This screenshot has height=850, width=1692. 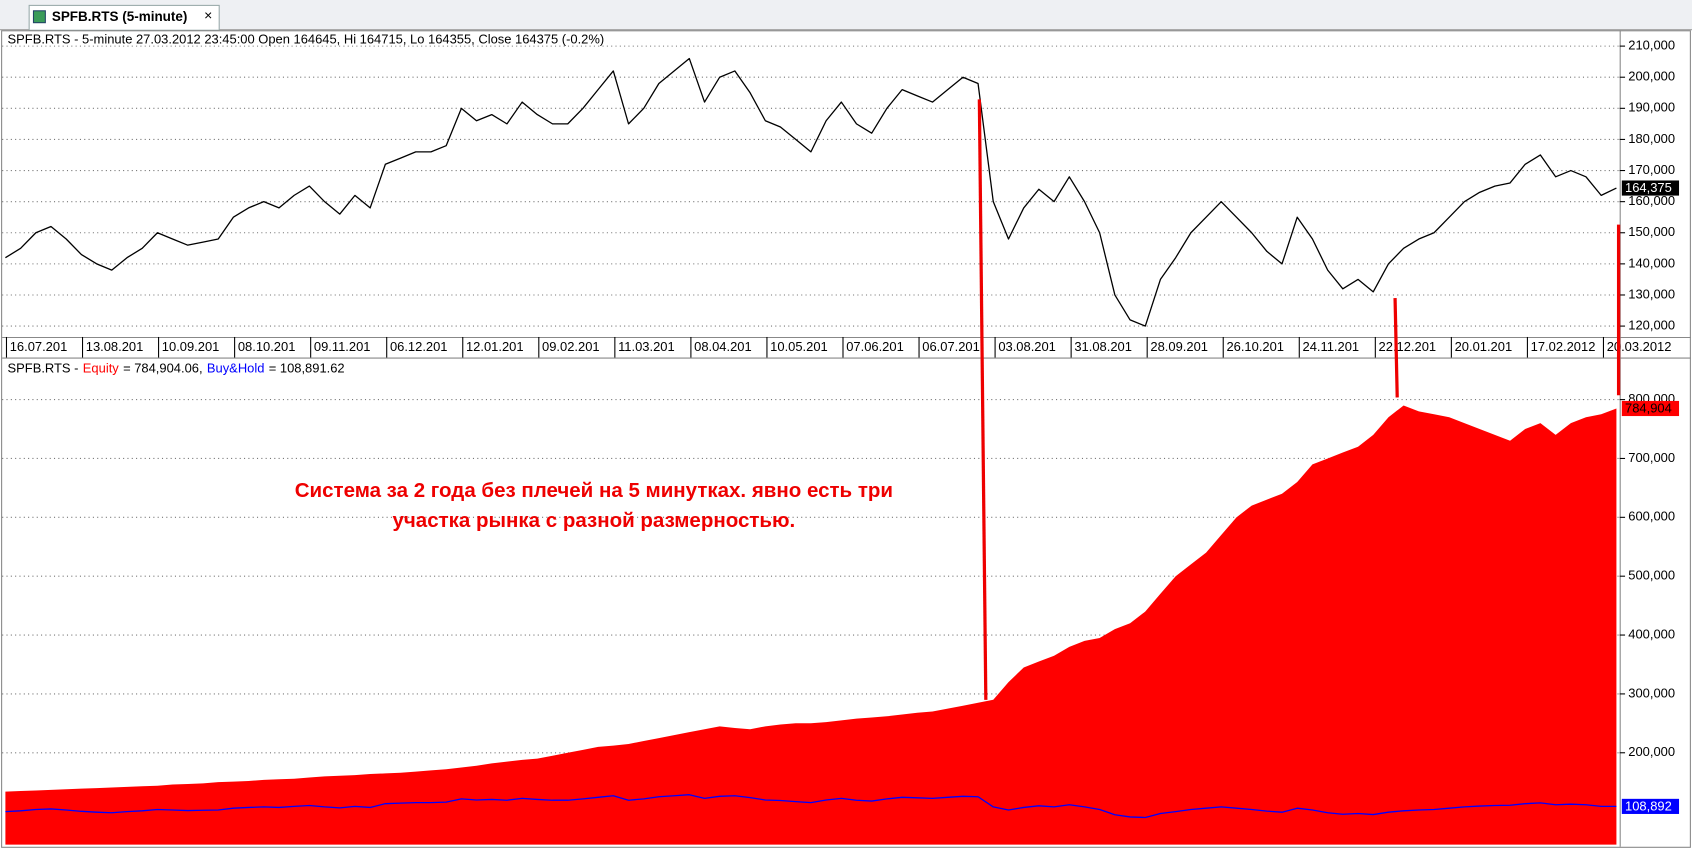 I want to click on y-tick-label: 400,000, so click(x=1651, y=633).